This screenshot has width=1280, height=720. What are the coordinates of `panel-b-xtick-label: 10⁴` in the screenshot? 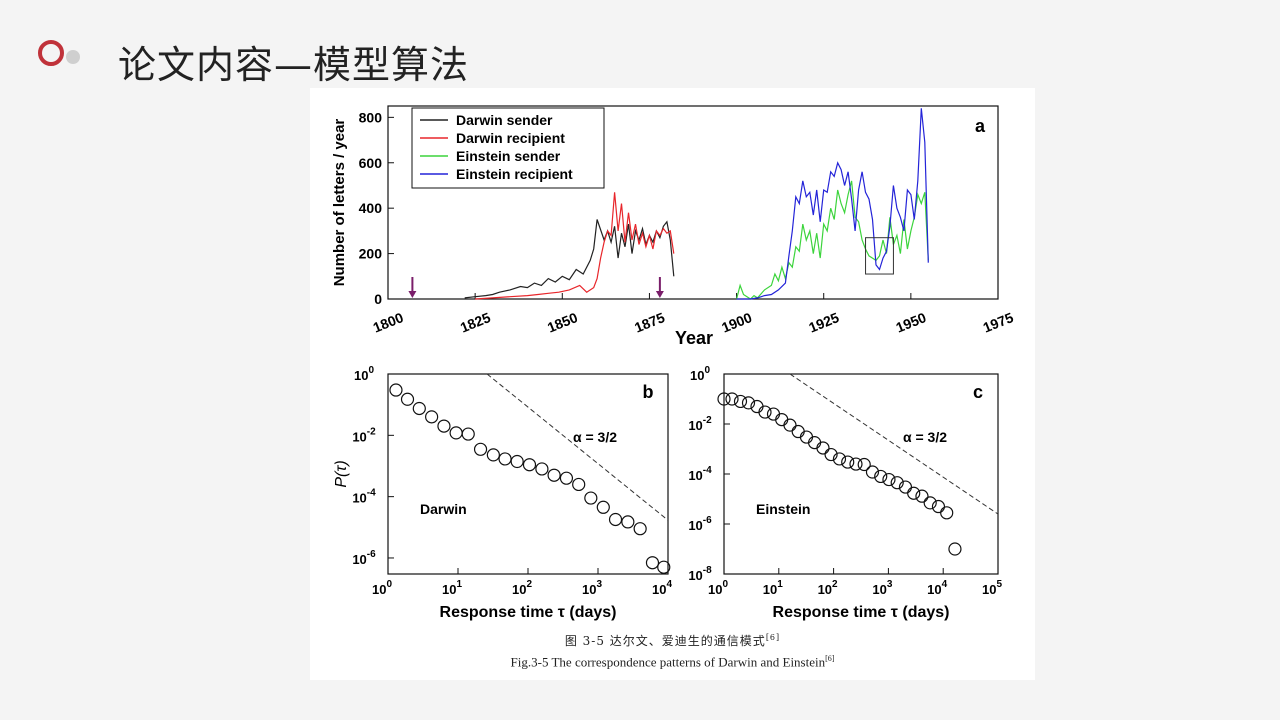 It's located at (662, 588).